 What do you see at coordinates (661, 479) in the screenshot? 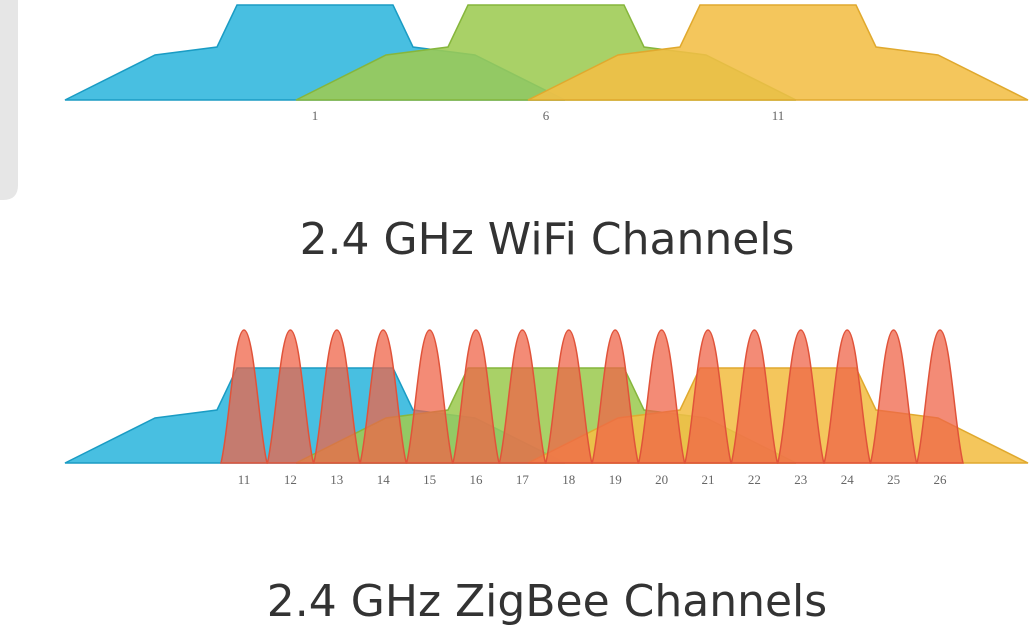
I see `zigbee-channel-label: 20` at bounding box center [661, 479].